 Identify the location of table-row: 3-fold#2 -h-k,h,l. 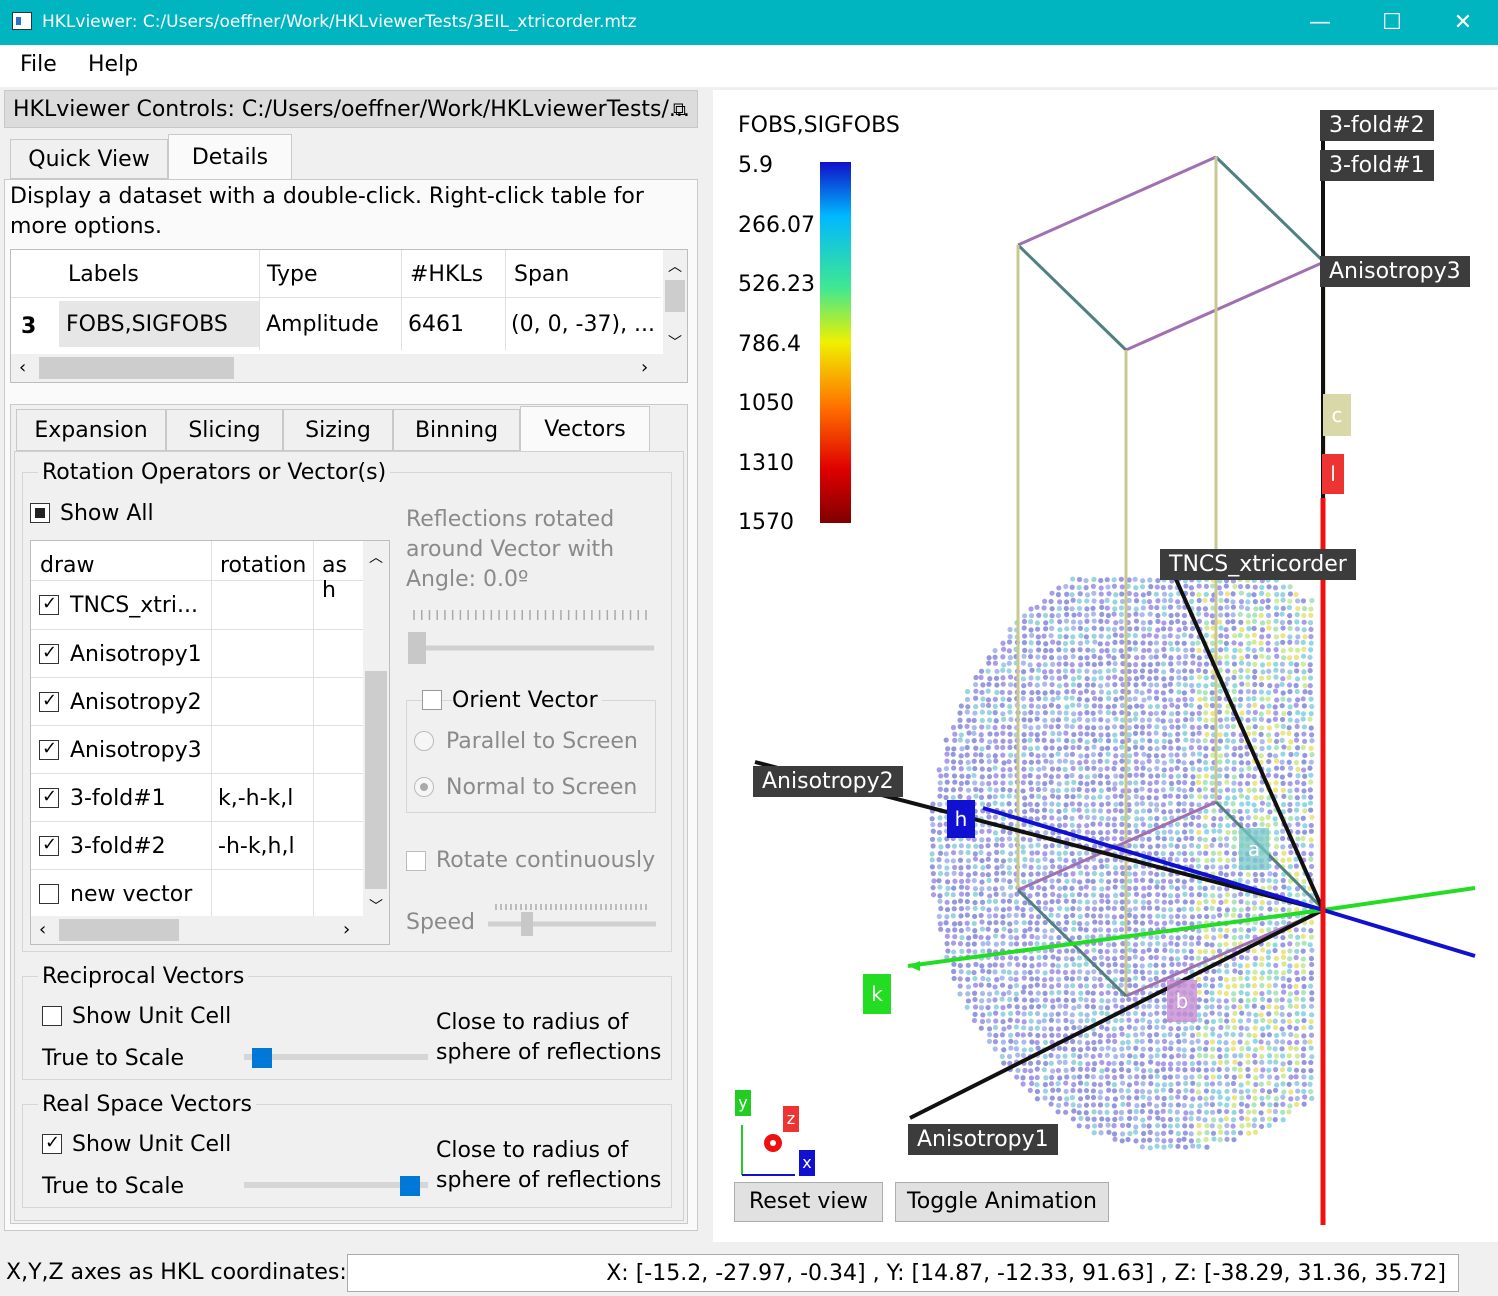
(197, 845).